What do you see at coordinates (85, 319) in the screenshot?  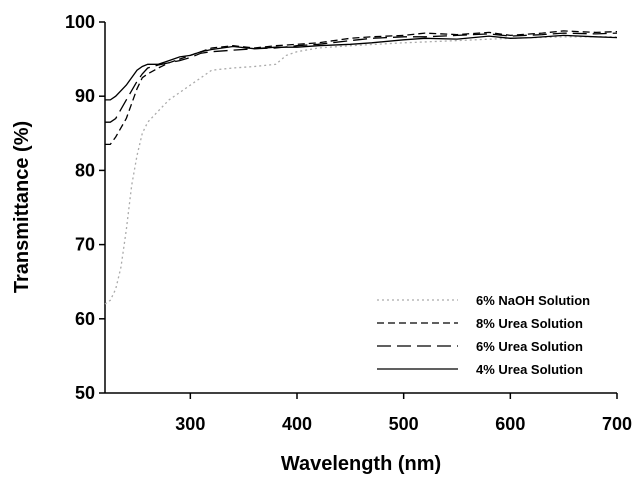 I see `y-tick-label: 60` at bounding box center [85, 319].